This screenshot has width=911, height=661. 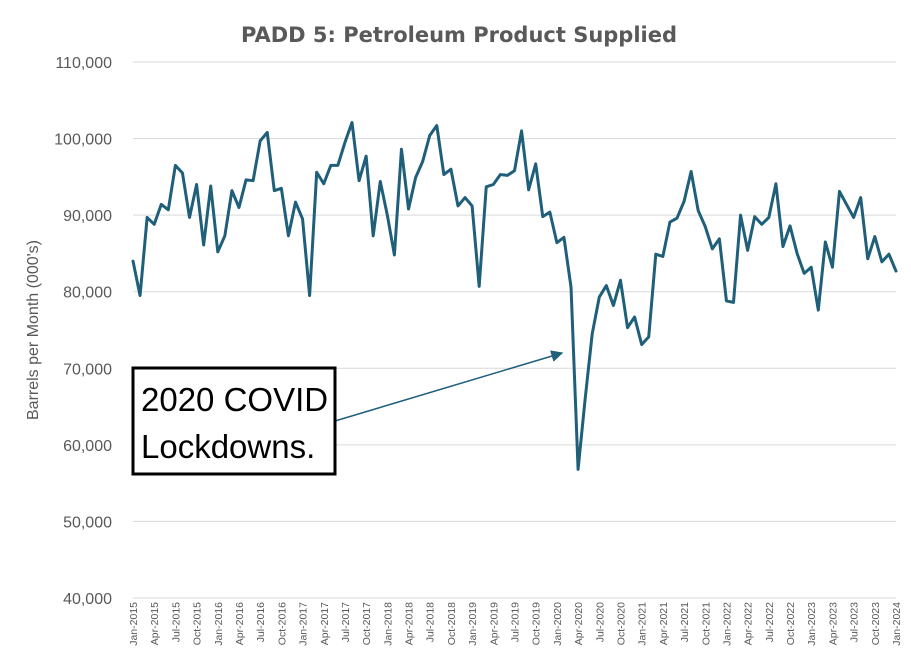 What do you see at coordinates (706, 623) in the screenshot?
I see `x-tick-label: Oct-2021` at bounding box center [706, 623].